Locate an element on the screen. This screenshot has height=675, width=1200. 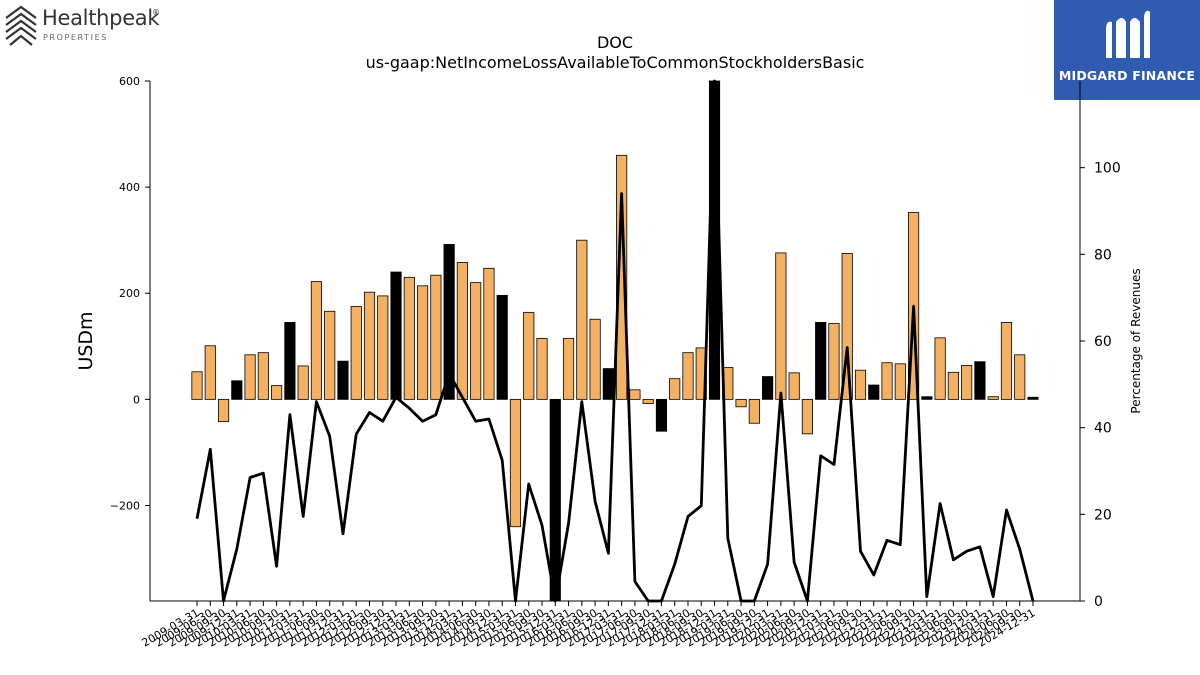
y2-tick-label: 100 is located at coordinates (1107, 169).